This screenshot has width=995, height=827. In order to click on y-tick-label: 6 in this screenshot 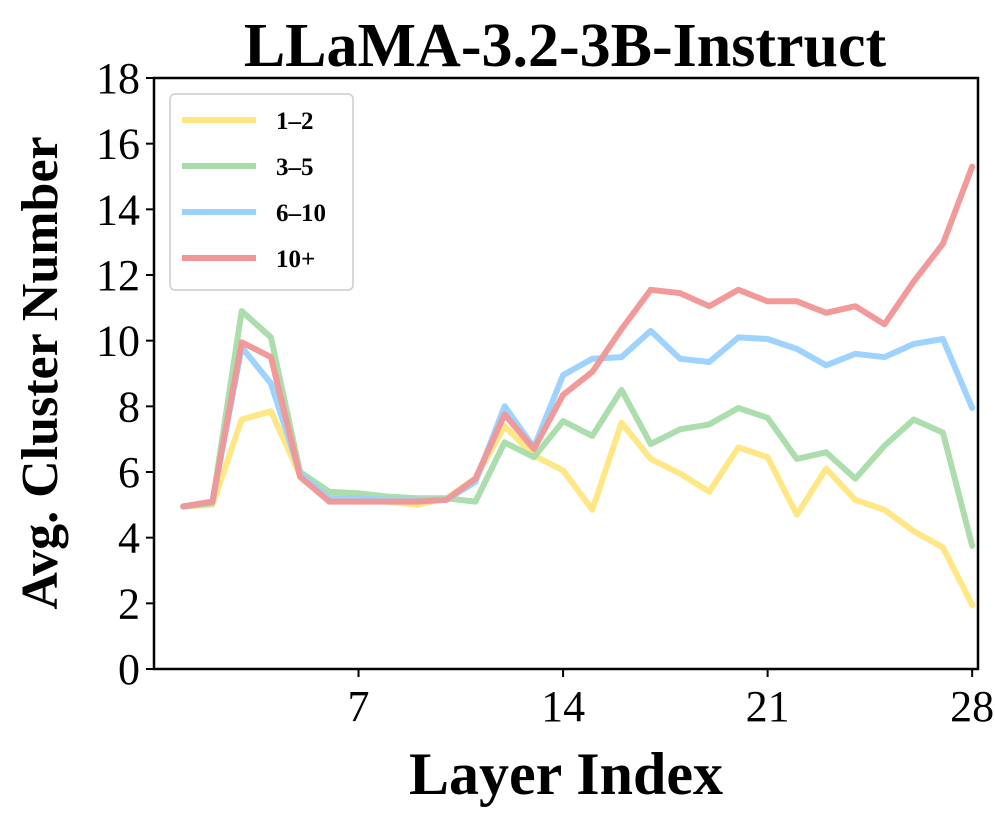, I will do `click(129, 472)`.